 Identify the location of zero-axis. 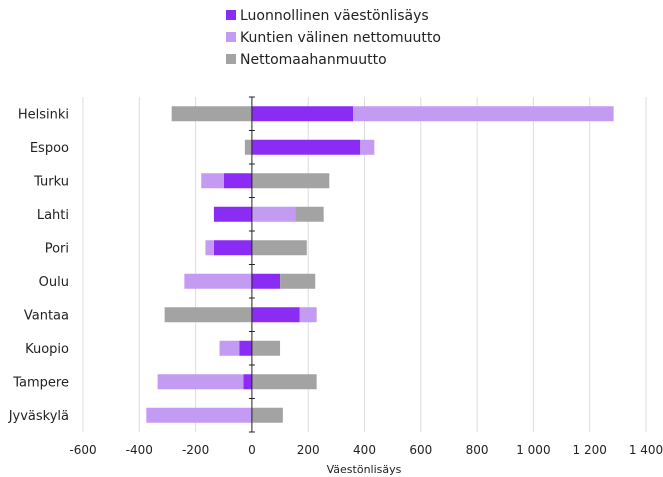
(251, 264).